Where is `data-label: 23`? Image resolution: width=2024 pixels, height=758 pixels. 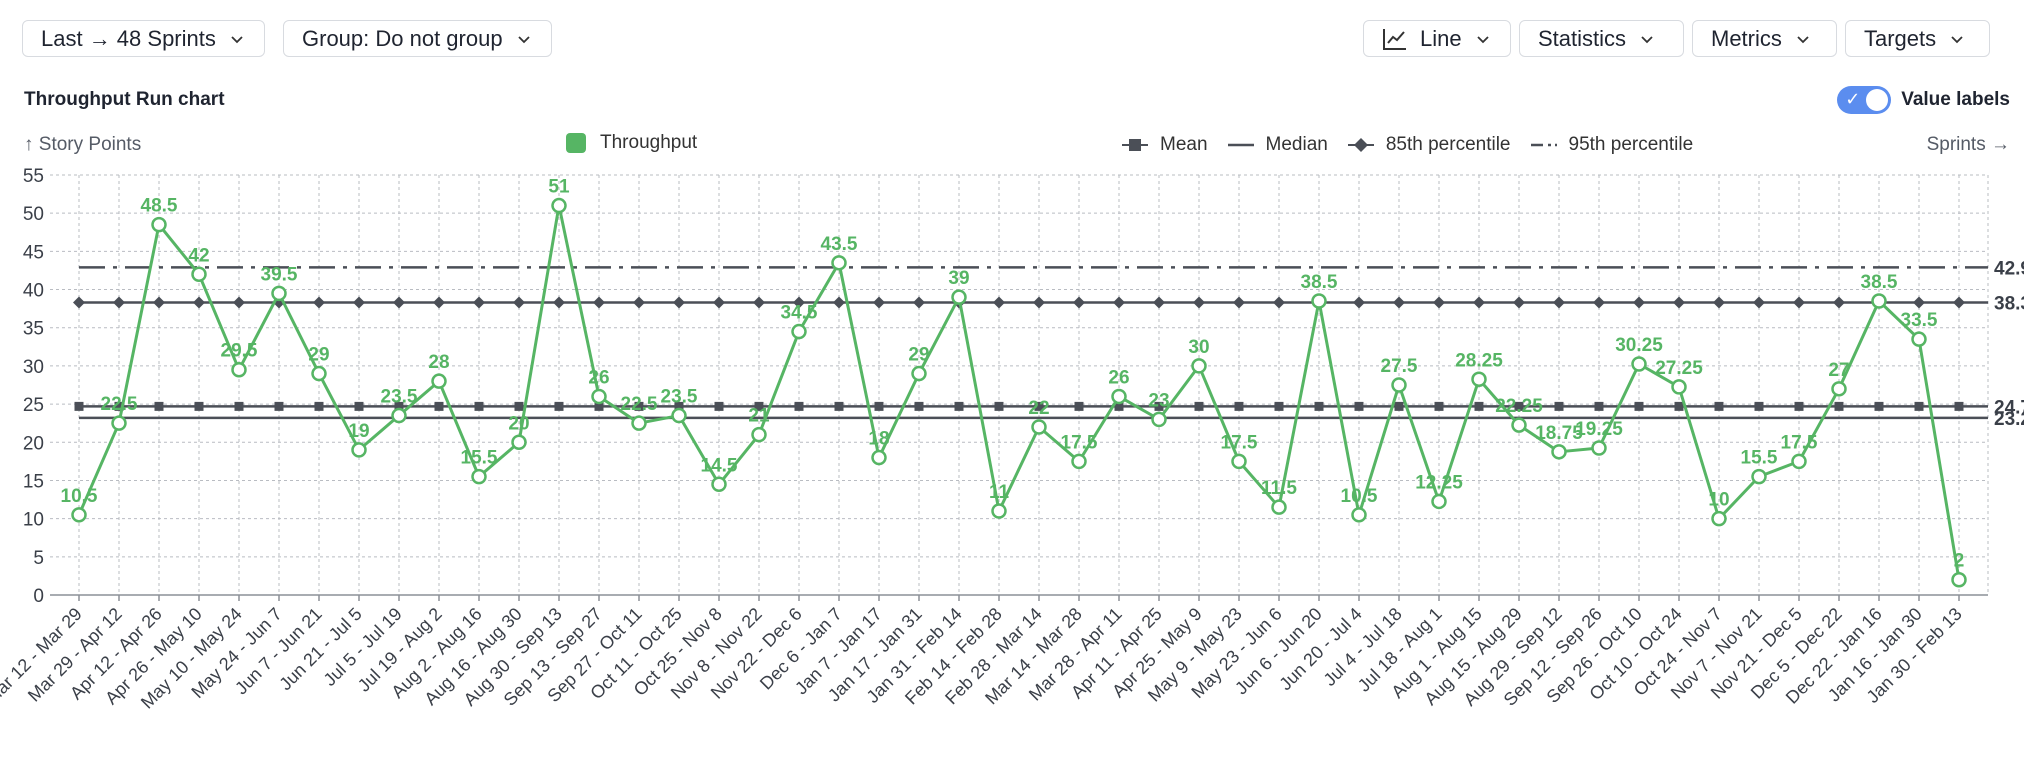 data-label: 23 is located at coordinates (1158, 400).